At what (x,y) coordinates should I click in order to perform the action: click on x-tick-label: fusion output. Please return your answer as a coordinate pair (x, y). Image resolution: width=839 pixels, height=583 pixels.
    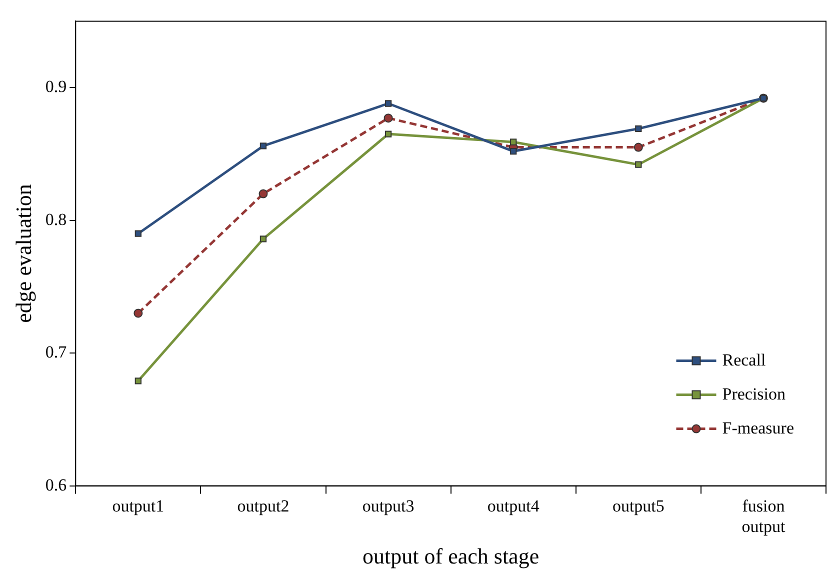
    Looking at the image, I should click on (764, 516).